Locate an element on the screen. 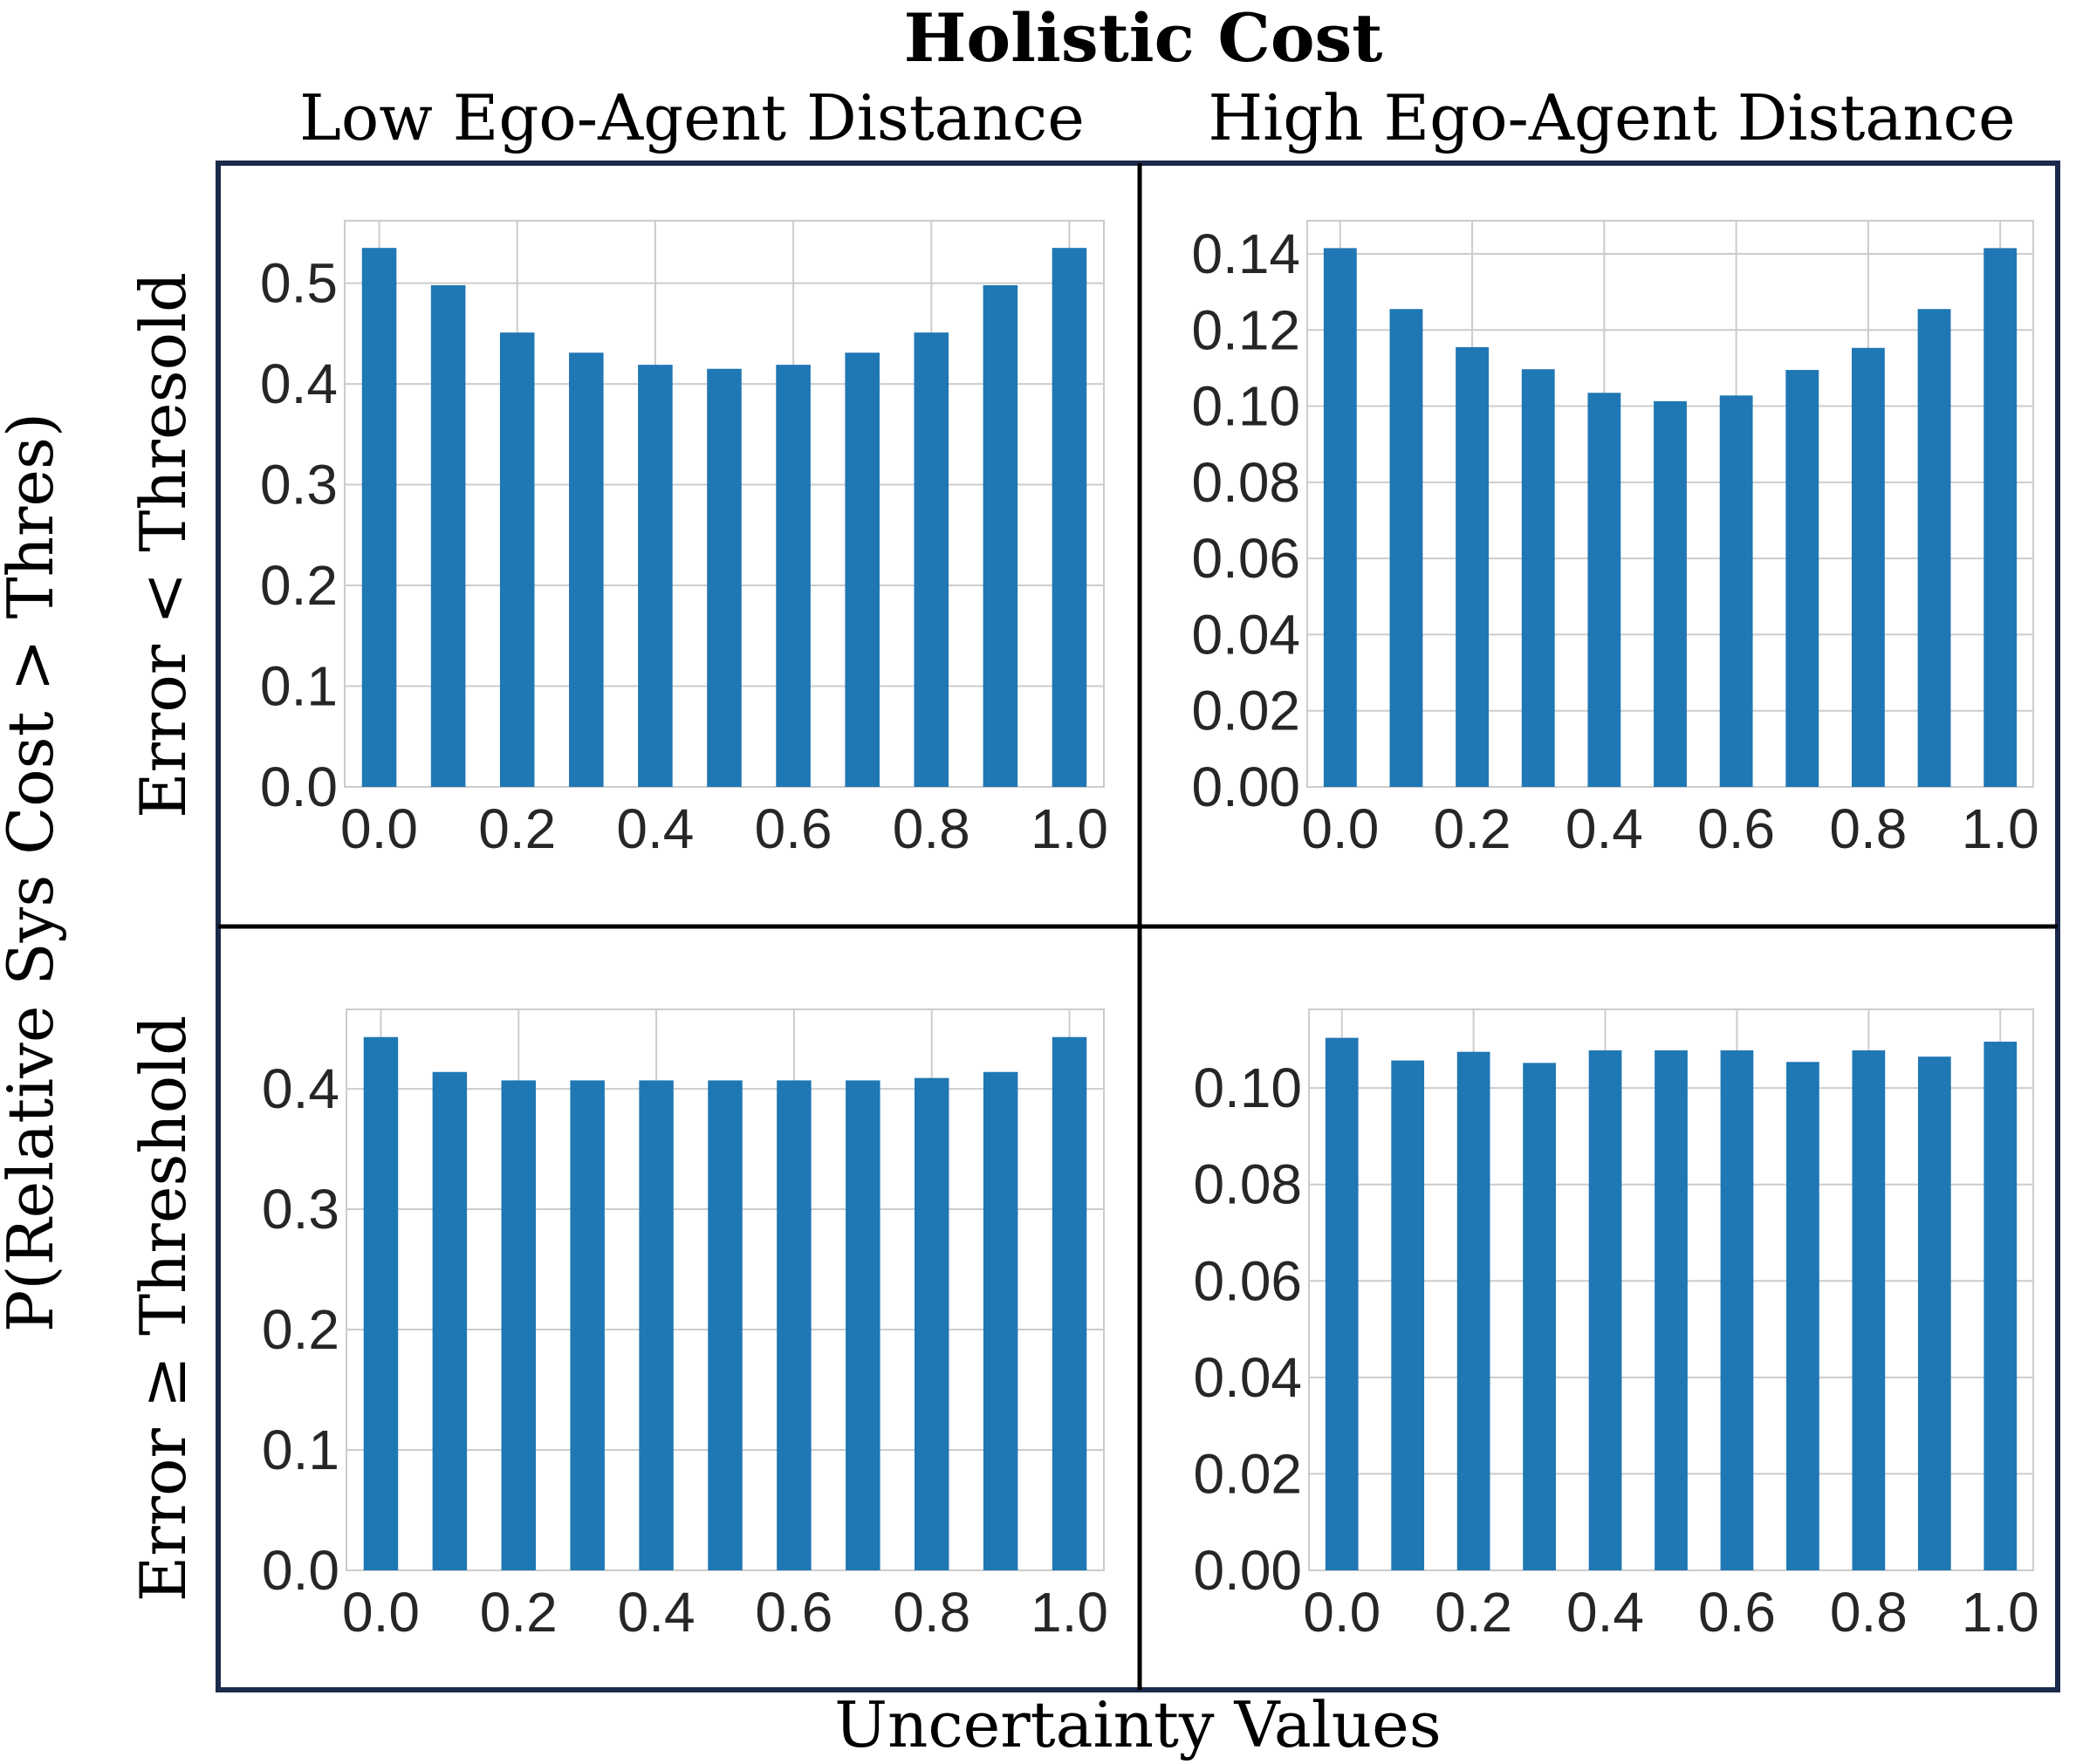 The image size is (2076, 1764). y-tick-label-top-right-1: 0.02 is located at coordinates (1245, 711).